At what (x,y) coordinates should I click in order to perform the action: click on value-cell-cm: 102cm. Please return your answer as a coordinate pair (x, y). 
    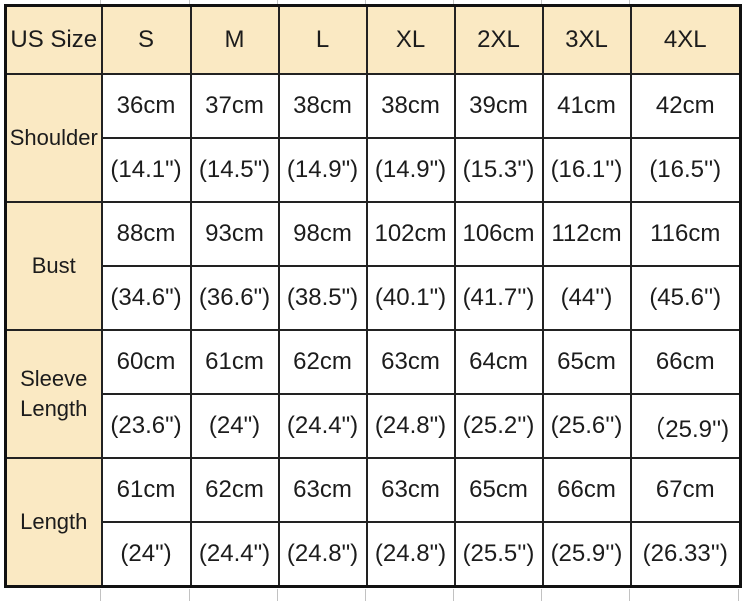
    Looking at the image, I should click on (410, 234).